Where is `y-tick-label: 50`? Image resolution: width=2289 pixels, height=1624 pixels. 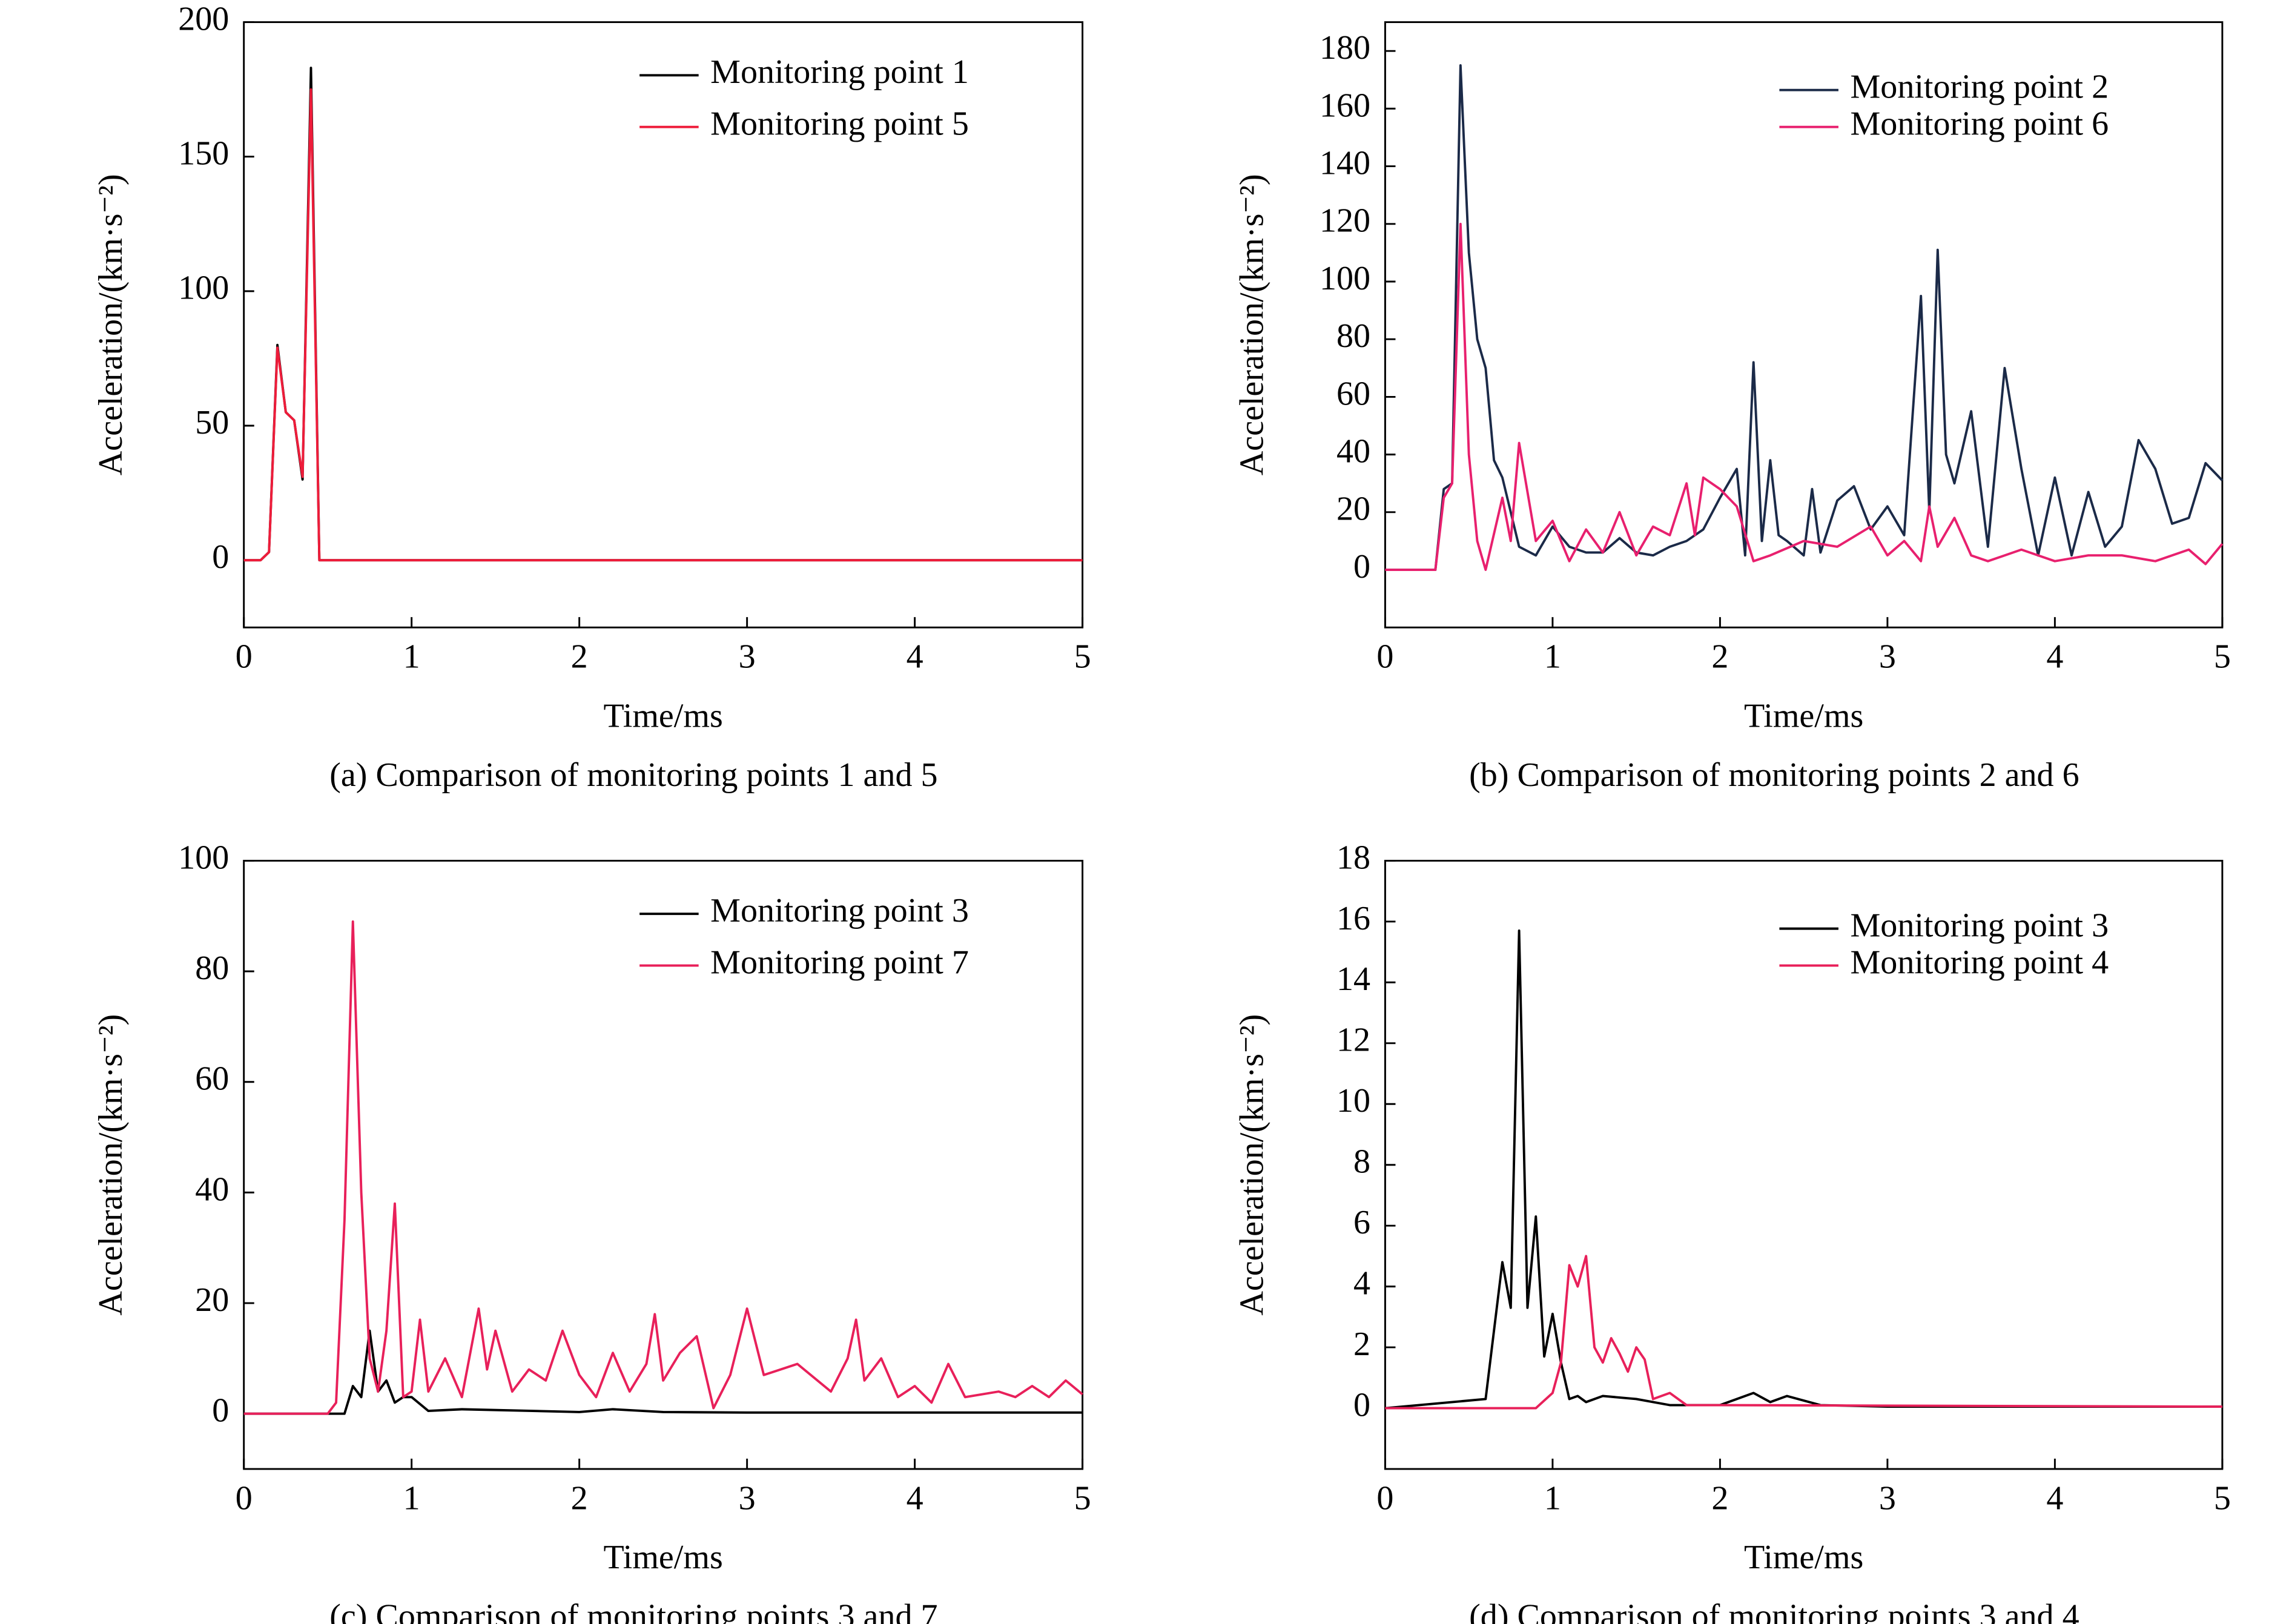 y-tick-label: 50 is located at coordinates (212, 422).